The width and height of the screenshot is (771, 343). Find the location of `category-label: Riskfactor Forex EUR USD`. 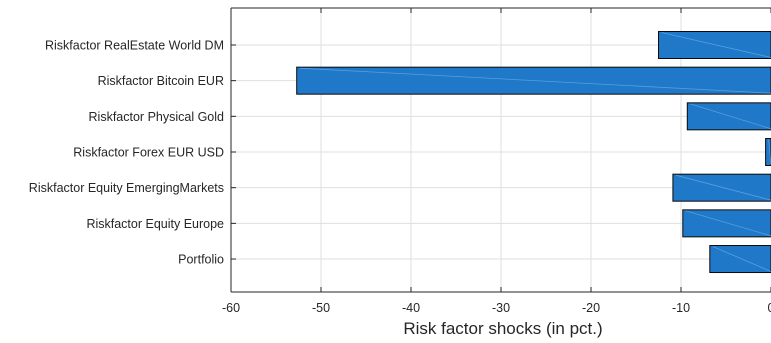

category-label: Riskfactor Forex EUR USD is located at coordinates (148, 153).